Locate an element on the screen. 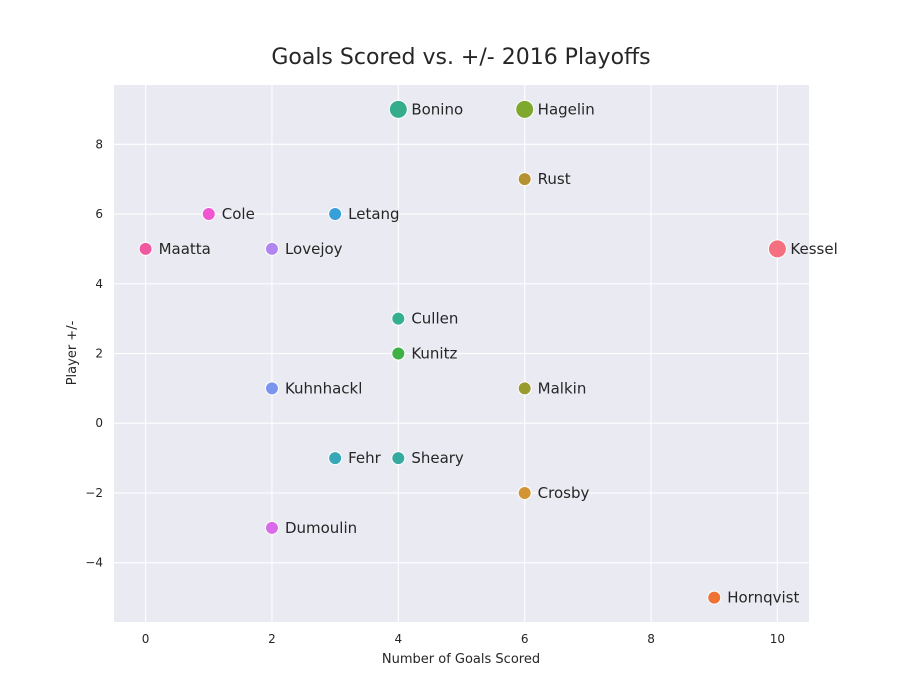 Image resolution: width=900 pixels, height=700 pixels. point-cole is located at coordinates (208, 214).